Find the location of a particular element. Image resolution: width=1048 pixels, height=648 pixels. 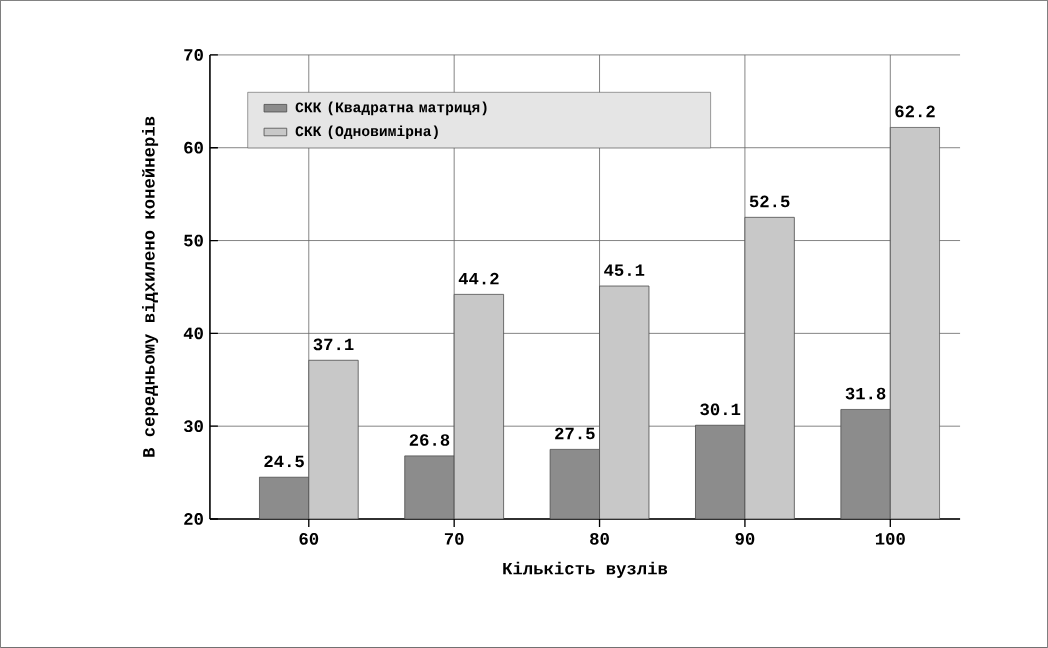

data-label: 26.8 is located at coordinates (429, 440).